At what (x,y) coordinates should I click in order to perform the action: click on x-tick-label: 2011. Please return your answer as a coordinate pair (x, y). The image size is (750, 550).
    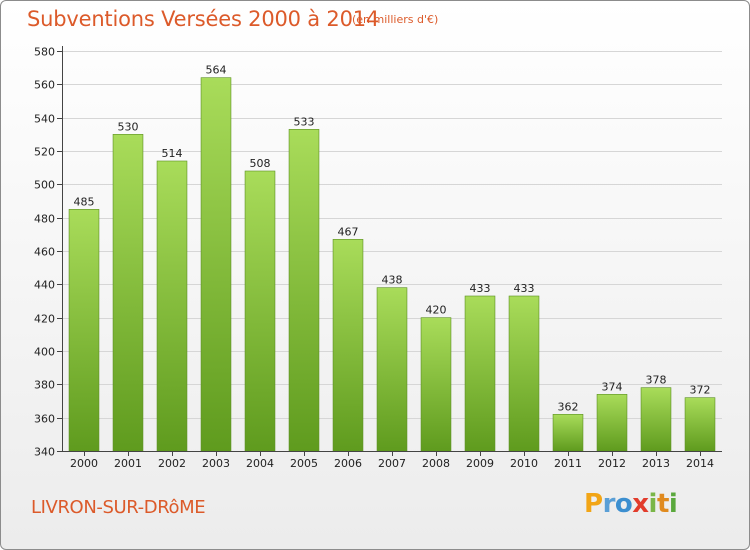
    Looking at the image, I should click on (568, 463).